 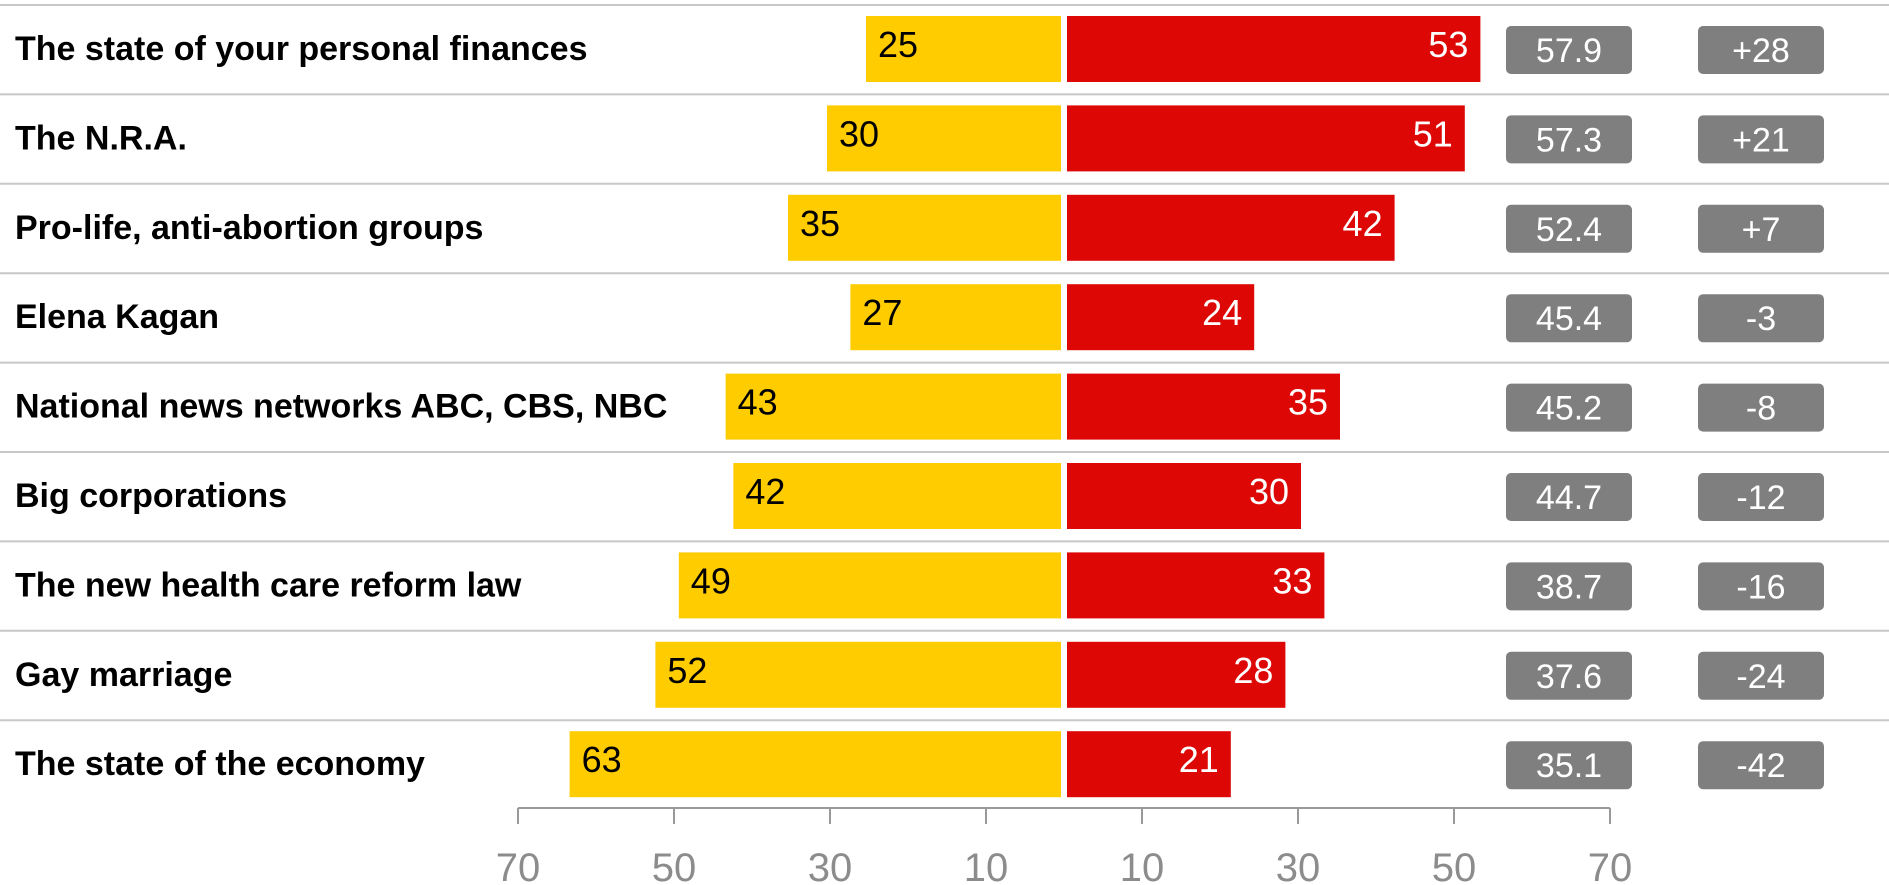 What do you see at coordinates (1569, 677) in the screenshot?
I see `score-pill-value: 37.6` at bounding box center [1569, 677].